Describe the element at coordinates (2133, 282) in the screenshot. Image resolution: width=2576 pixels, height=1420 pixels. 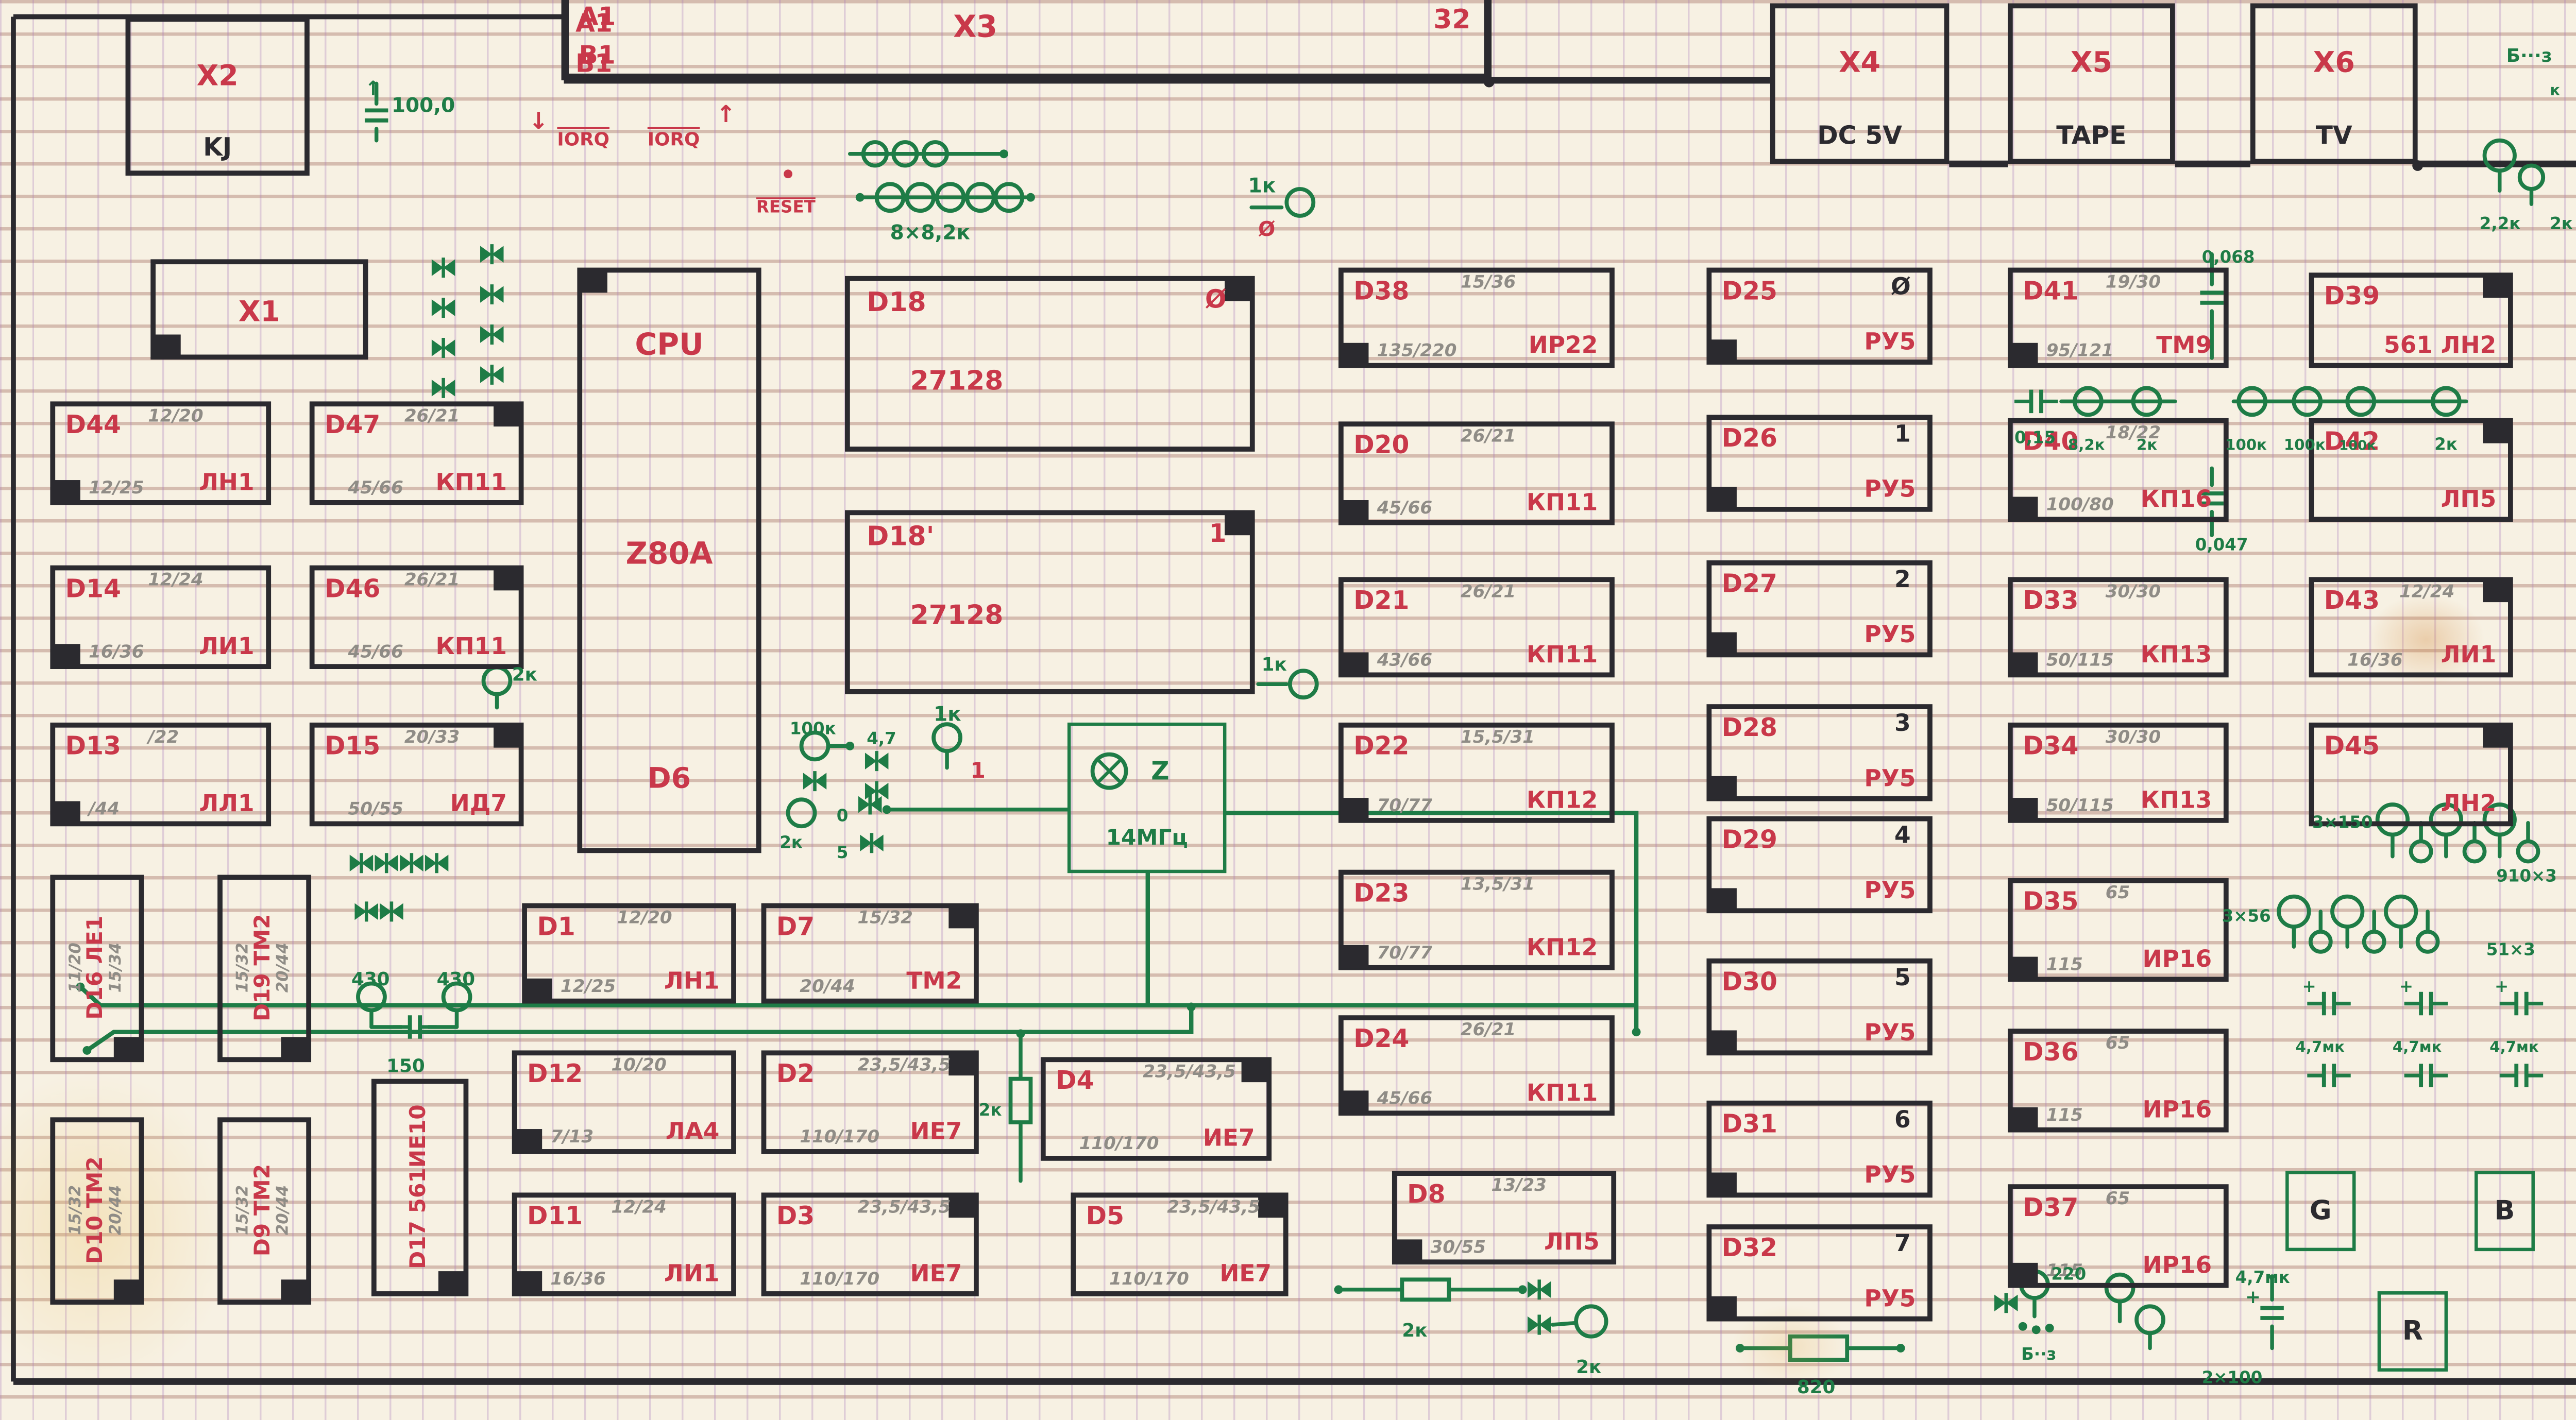
I see `pin-count-top: 19/30` at that location.